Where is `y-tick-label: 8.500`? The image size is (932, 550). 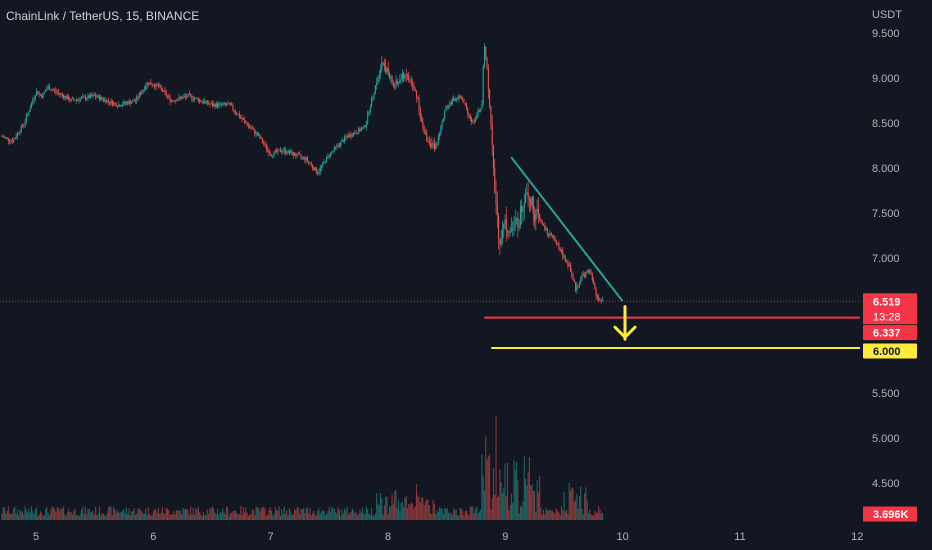 y-tick-label: 8.500 is located at coordinates (886, 124).